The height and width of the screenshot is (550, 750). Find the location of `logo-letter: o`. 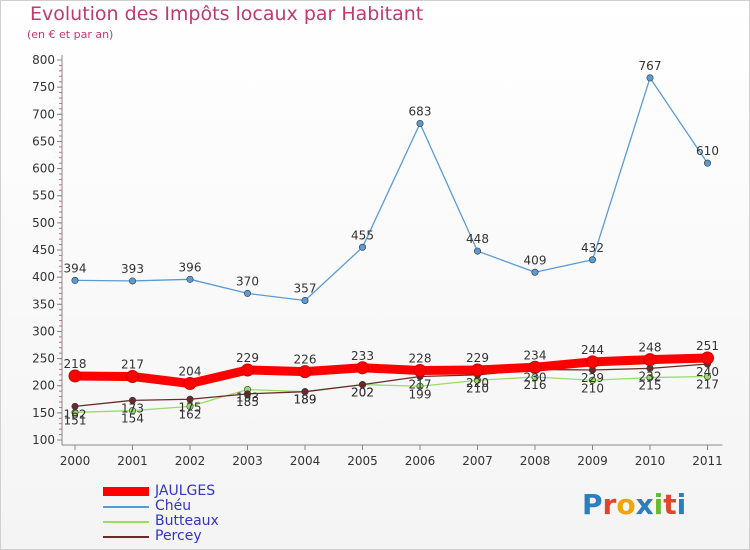

logo-letter: o is located at coordinates (626, 504).